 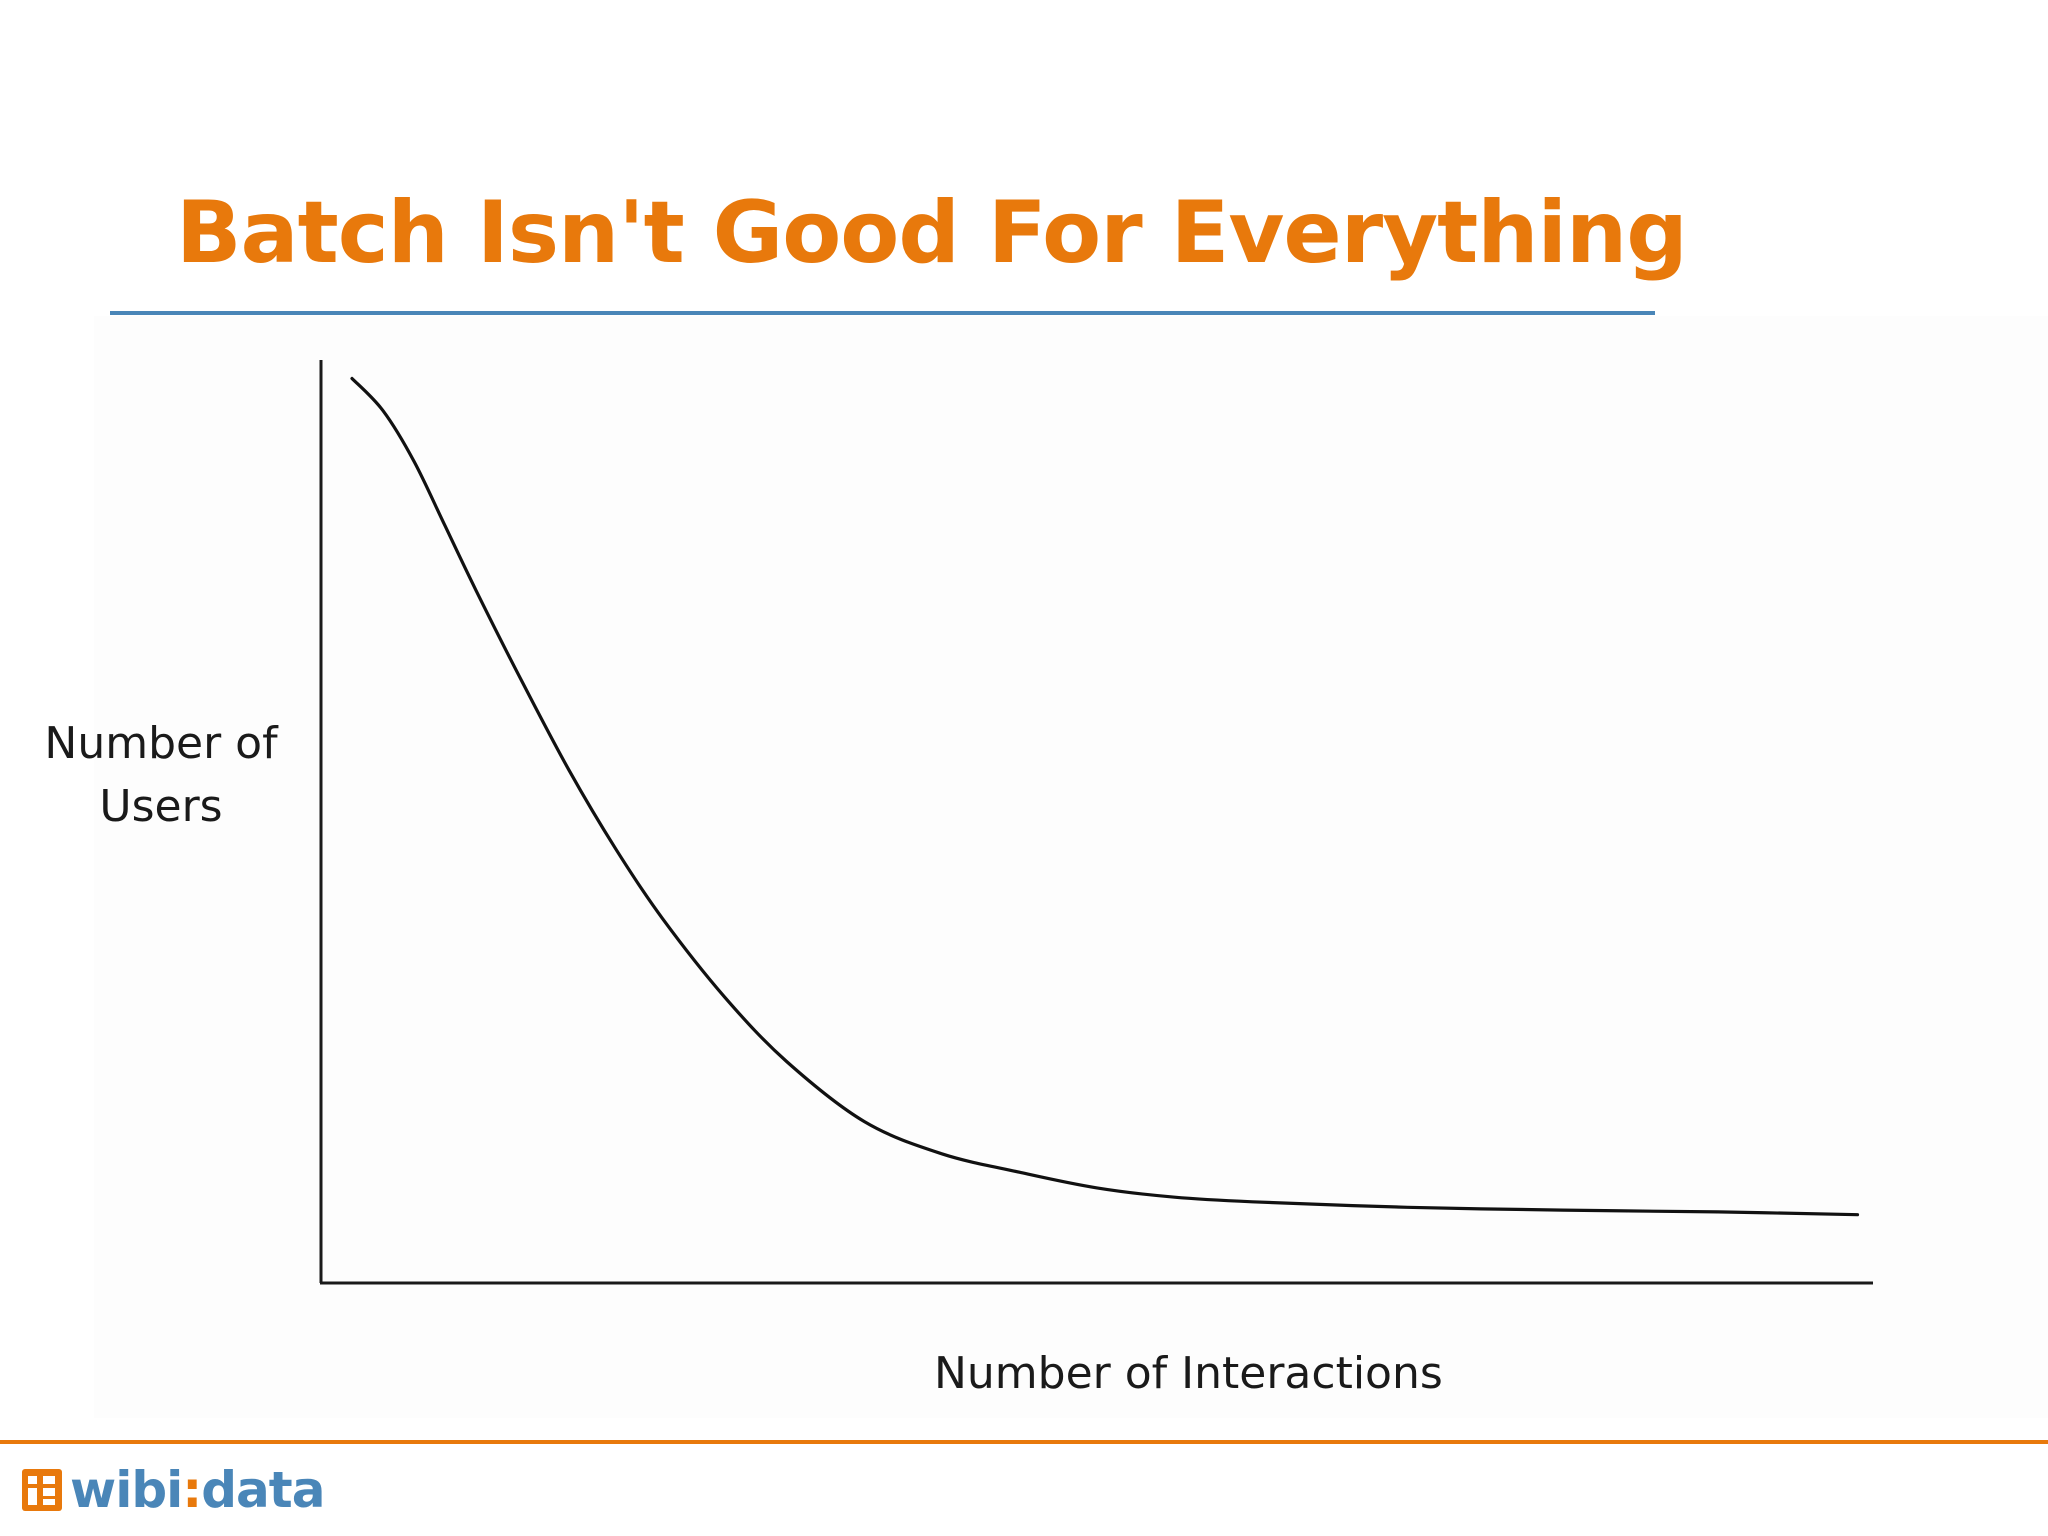 I want to click on y-axis-label: Number of Users, so click(x=161, y=775).